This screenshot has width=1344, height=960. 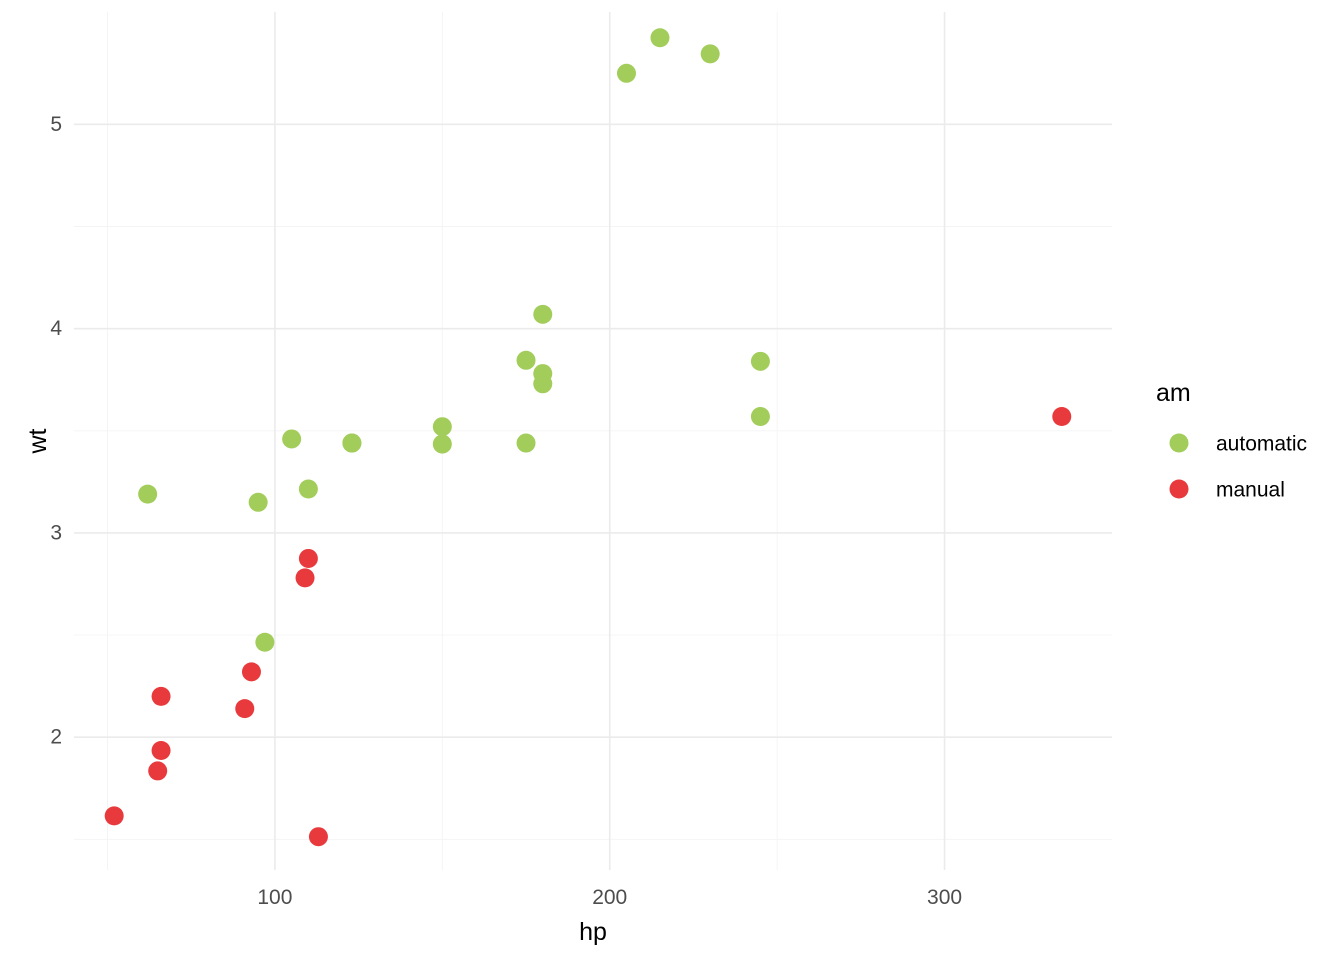 I want to click on y-axis-title: wt, so click(x=38, y=441).